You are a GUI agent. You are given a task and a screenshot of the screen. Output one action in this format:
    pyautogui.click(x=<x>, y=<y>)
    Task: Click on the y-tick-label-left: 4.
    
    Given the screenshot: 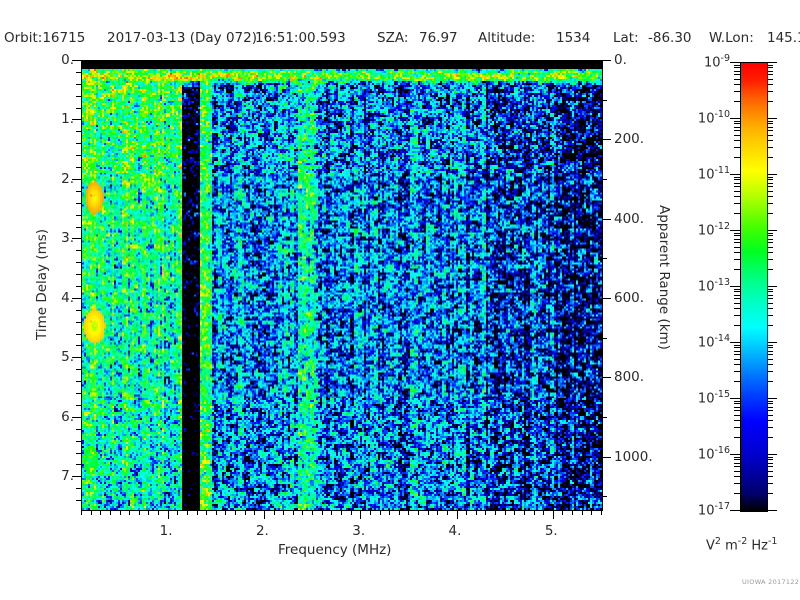 What is the action you would take?
    pyautogui.click(x=67, y=297)
    